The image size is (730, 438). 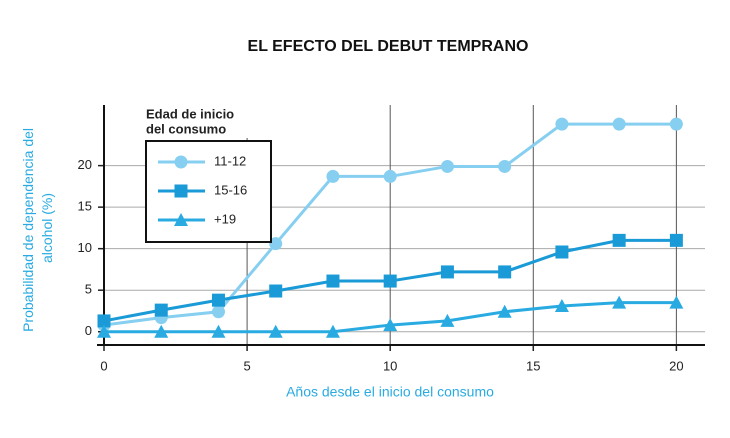 What do you see at coordinates (230, 160) in the screenshot?
I see `legend-label: 11-12` at bounding box center [230, 160].